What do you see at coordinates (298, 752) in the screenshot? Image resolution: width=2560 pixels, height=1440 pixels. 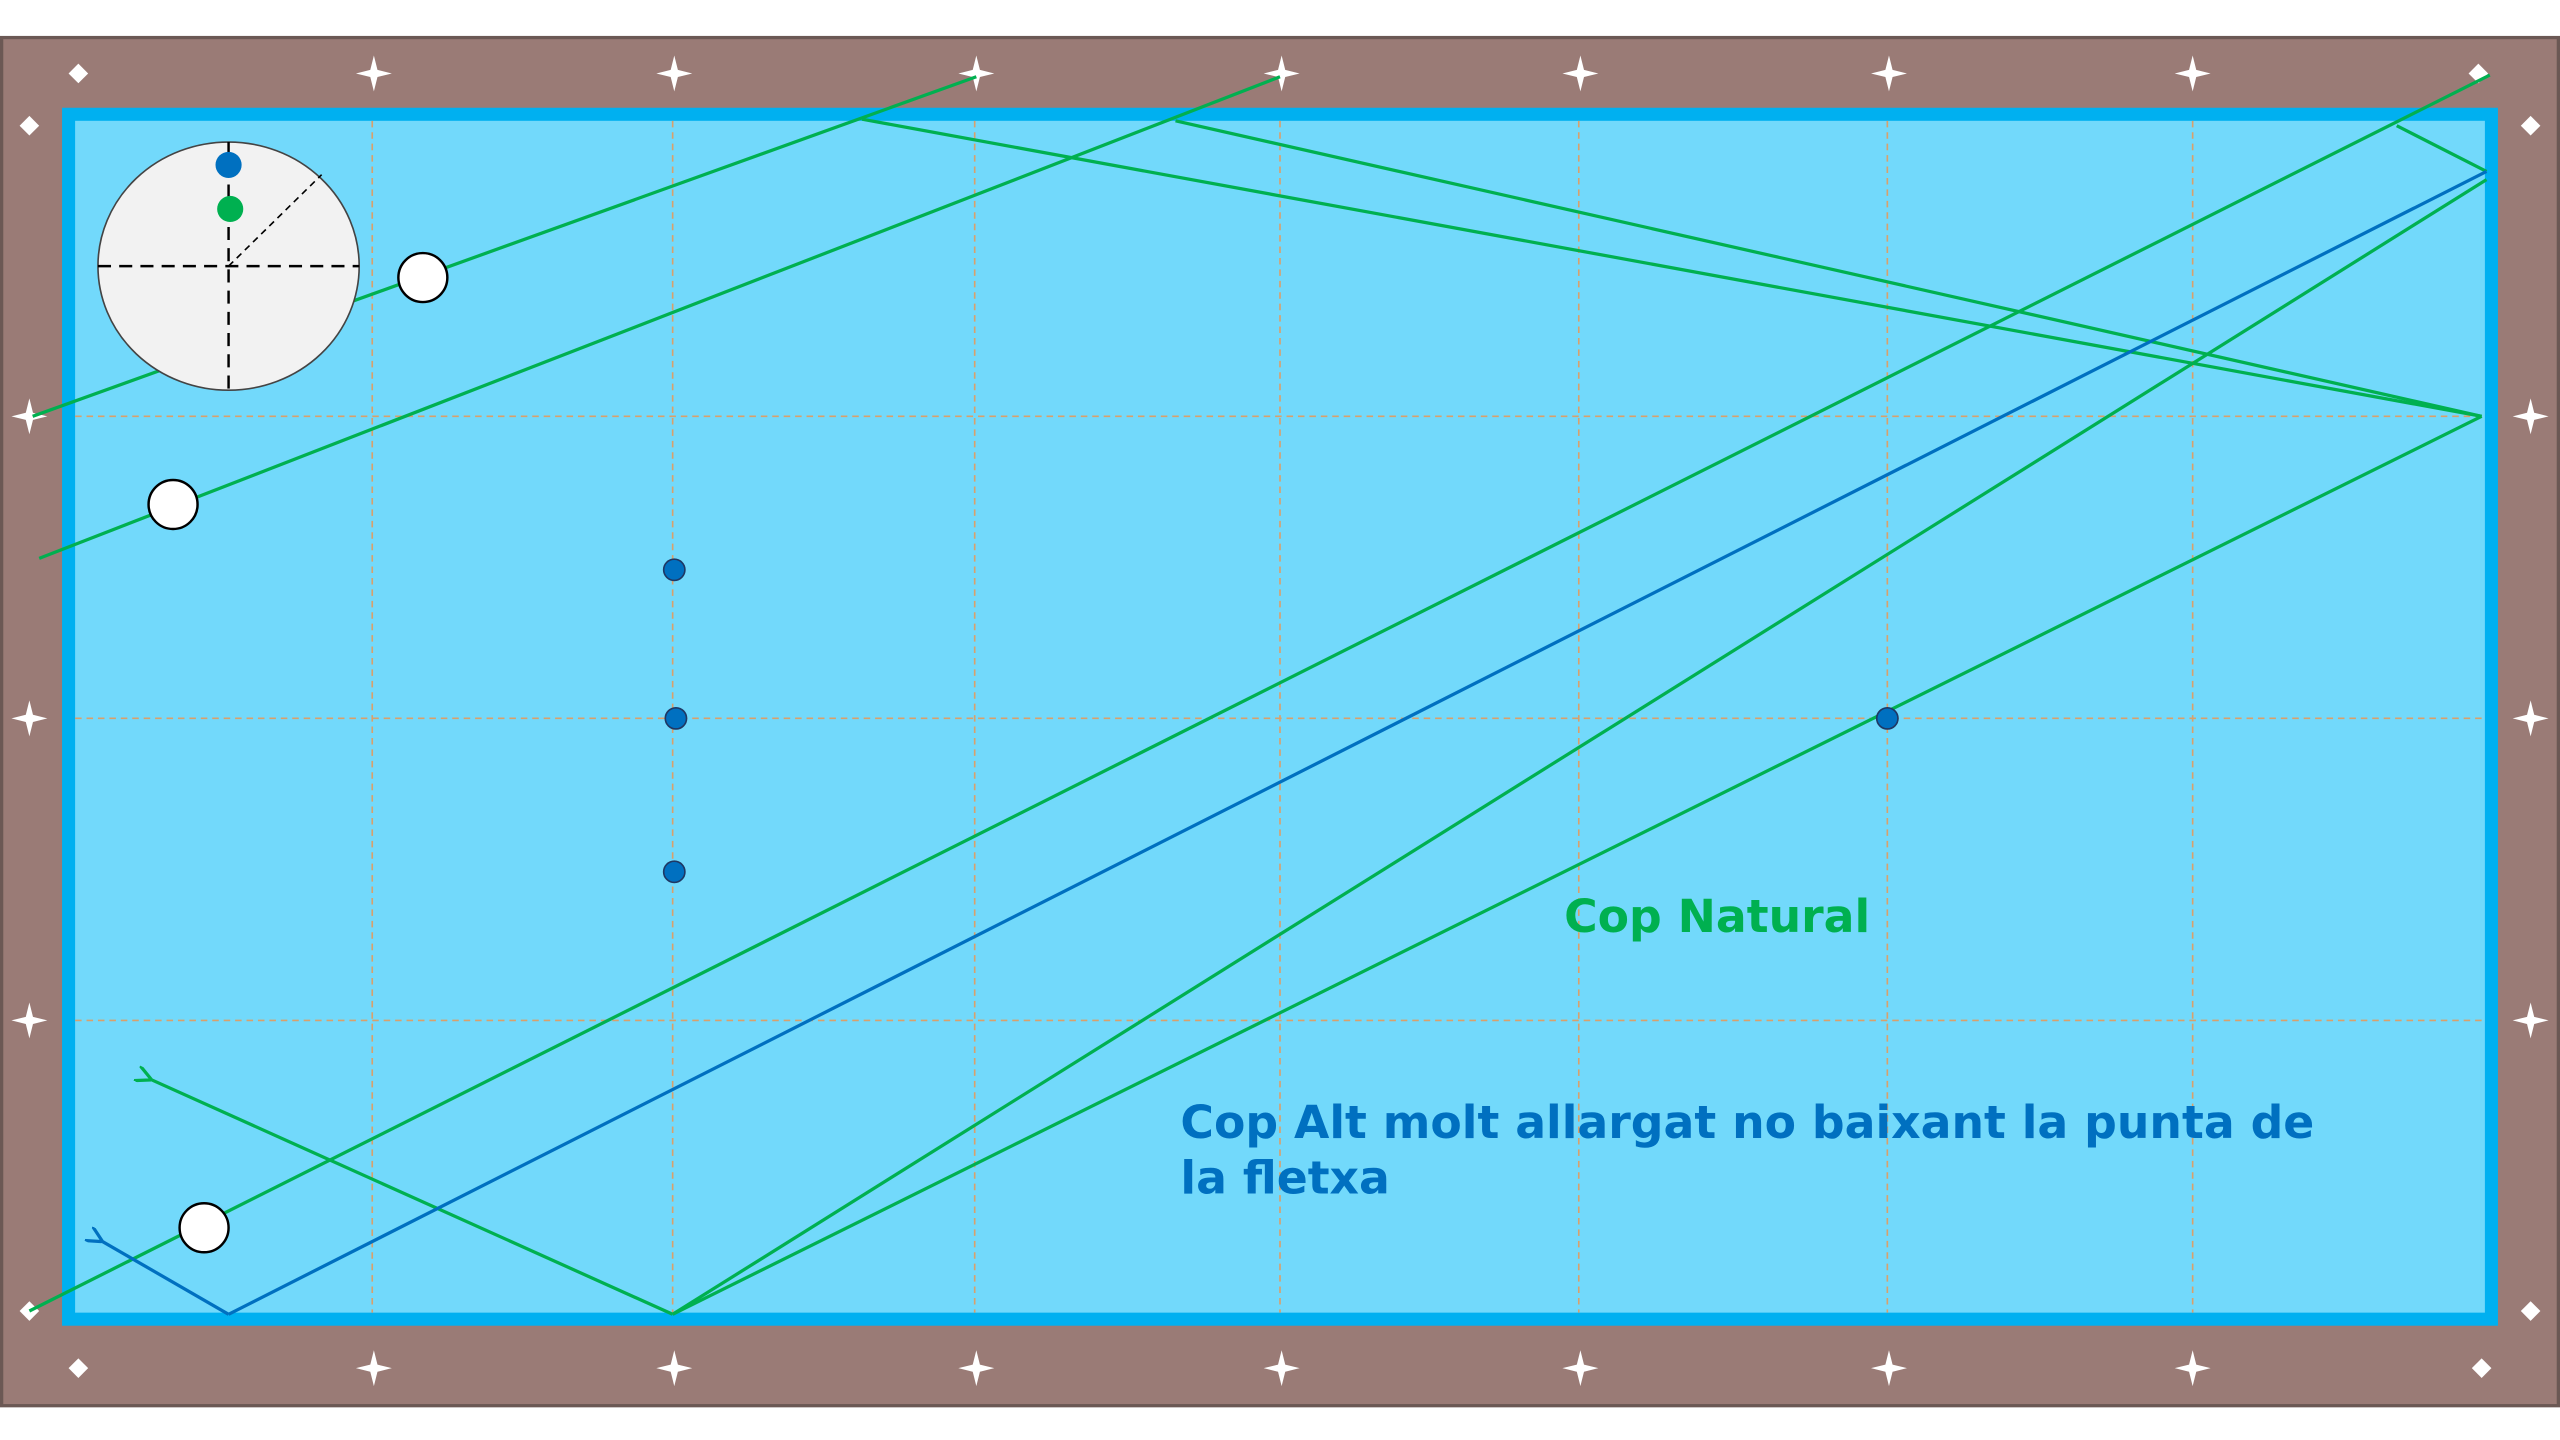 I see `balls` at bounding box center [298, 752].